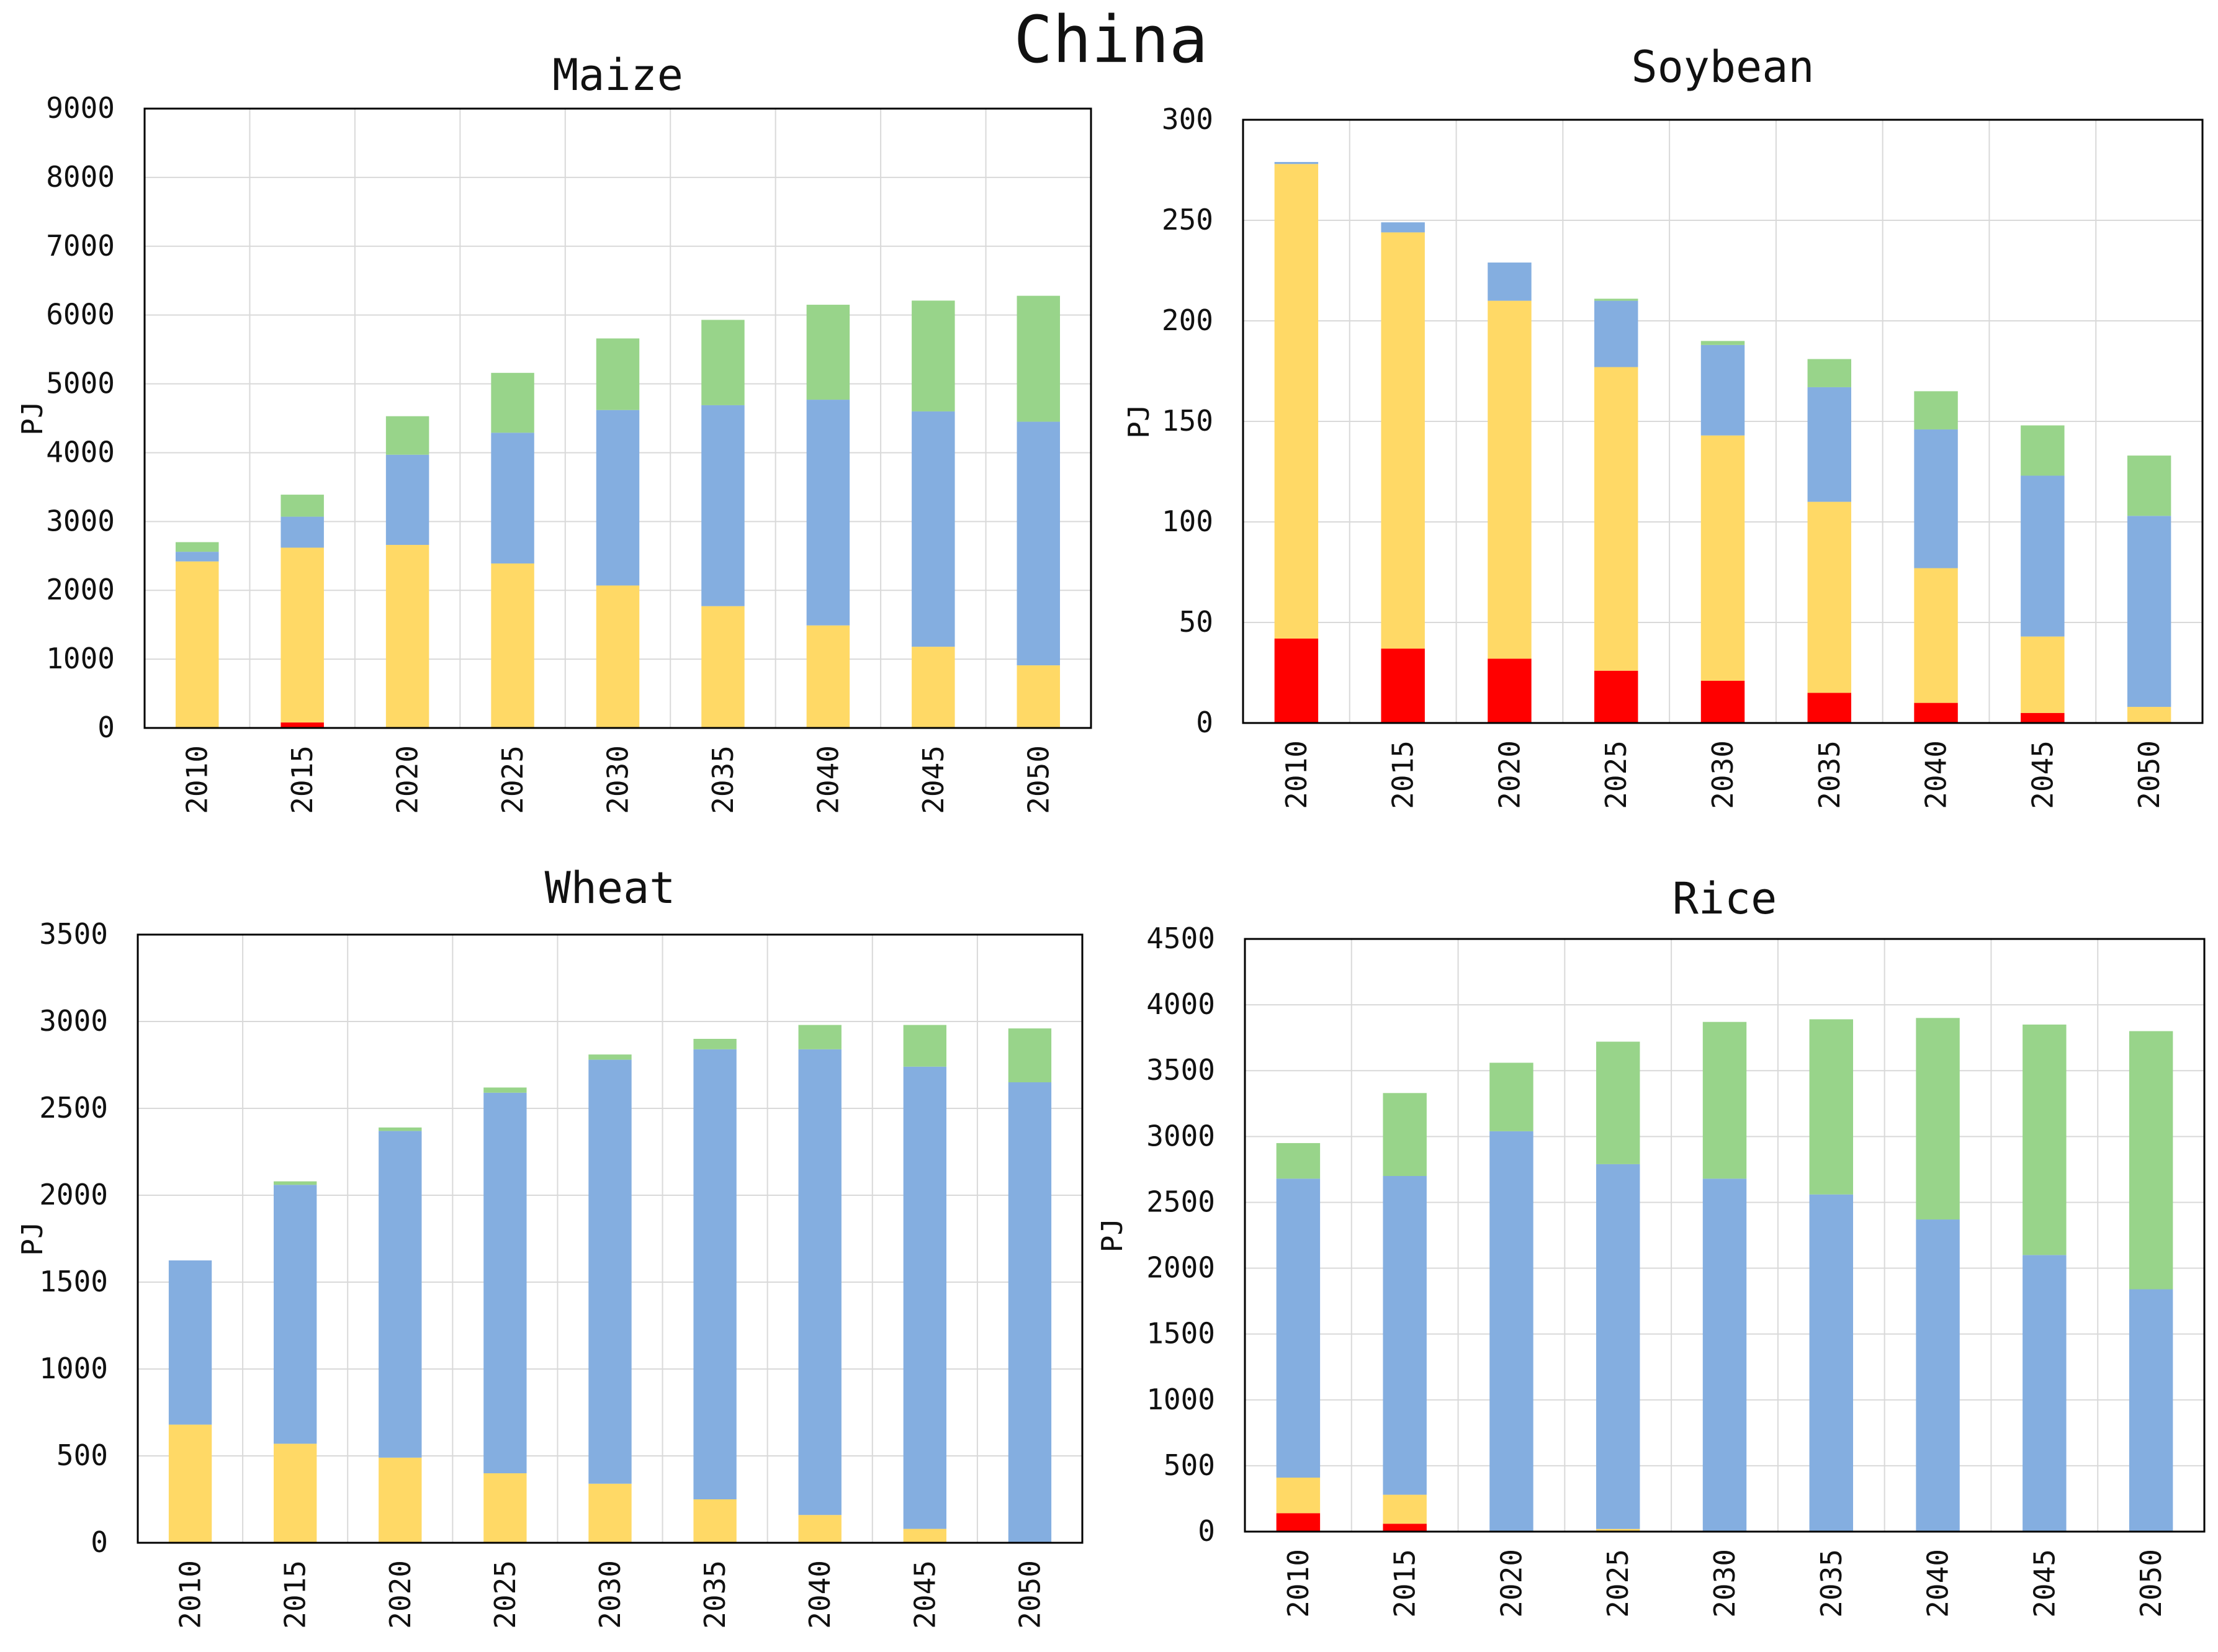  Describe the element at coordinates (1298, 1522) in the screenshot. I see `rice-bar-2010-red` at that location.